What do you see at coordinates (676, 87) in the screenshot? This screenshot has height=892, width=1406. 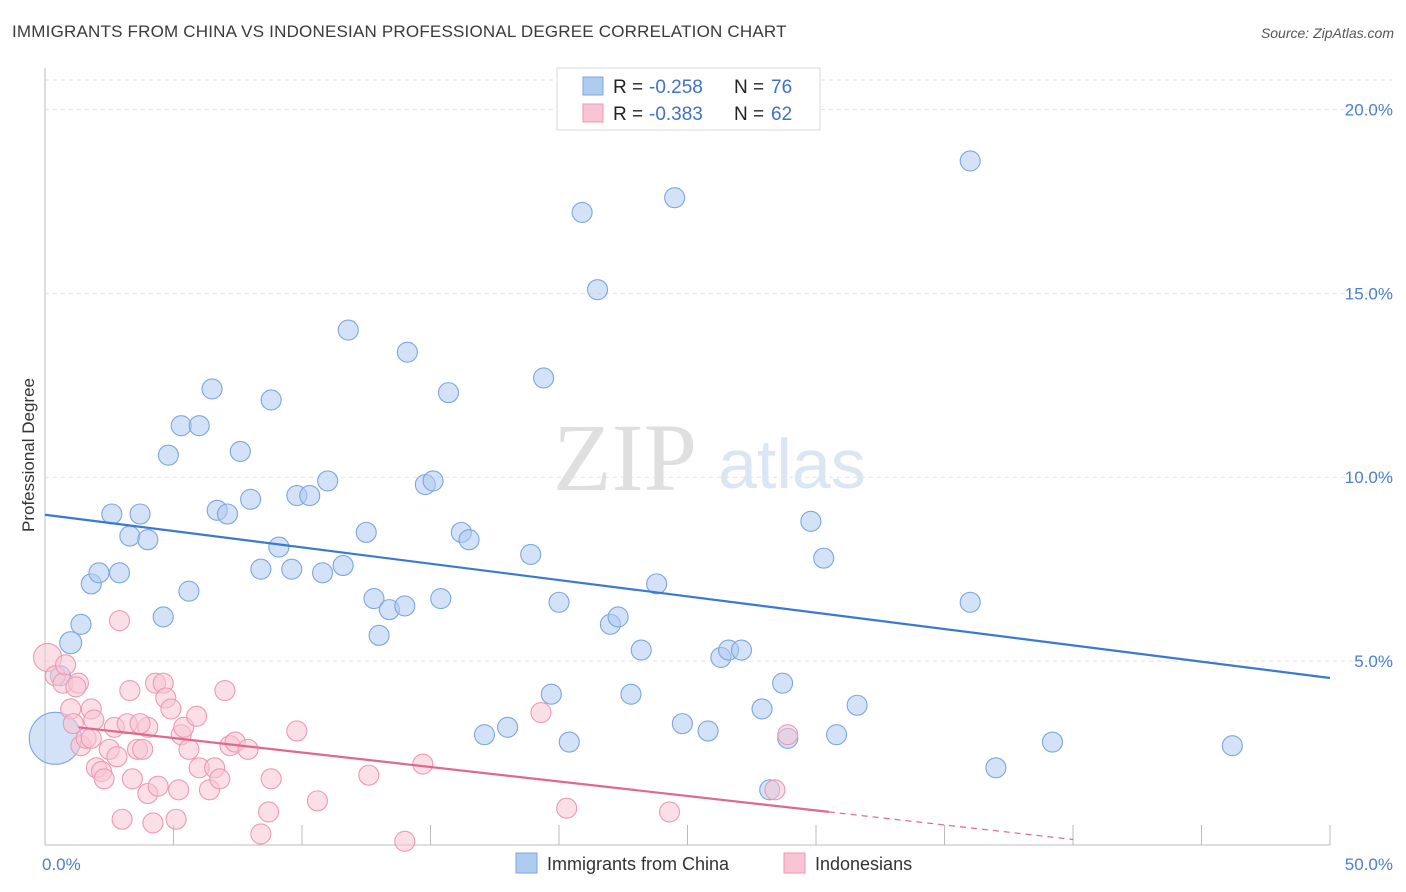 I see `legend-r-value-china: -0.258` at bounding box center [676, 87].